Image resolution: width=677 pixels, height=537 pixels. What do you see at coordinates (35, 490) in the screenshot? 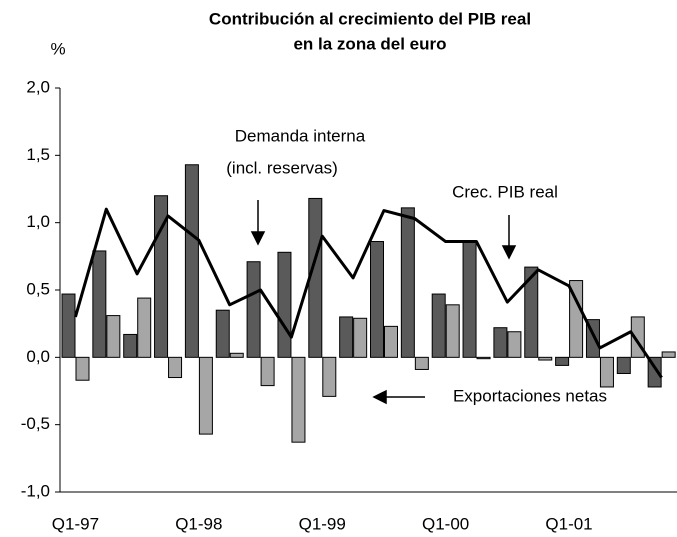
I see `y-tick-label: -1,0` at bounding box center [35, 490].